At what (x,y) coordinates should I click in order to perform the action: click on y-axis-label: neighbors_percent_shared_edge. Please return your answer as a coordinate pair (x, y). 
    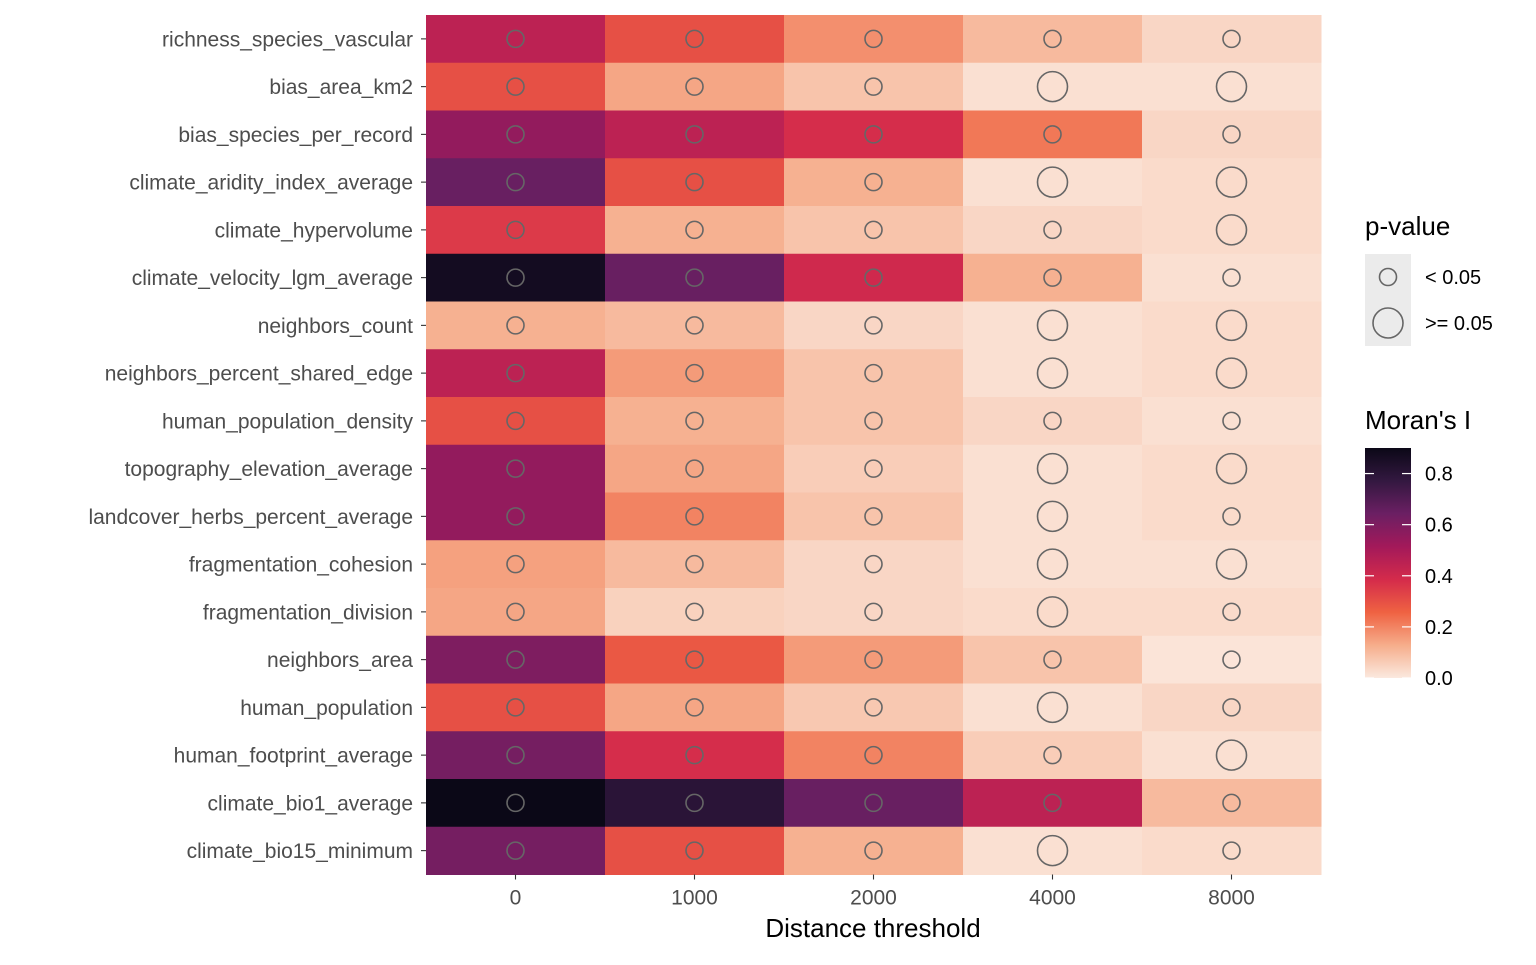
    Looking at the image, I should click on (259, 374).